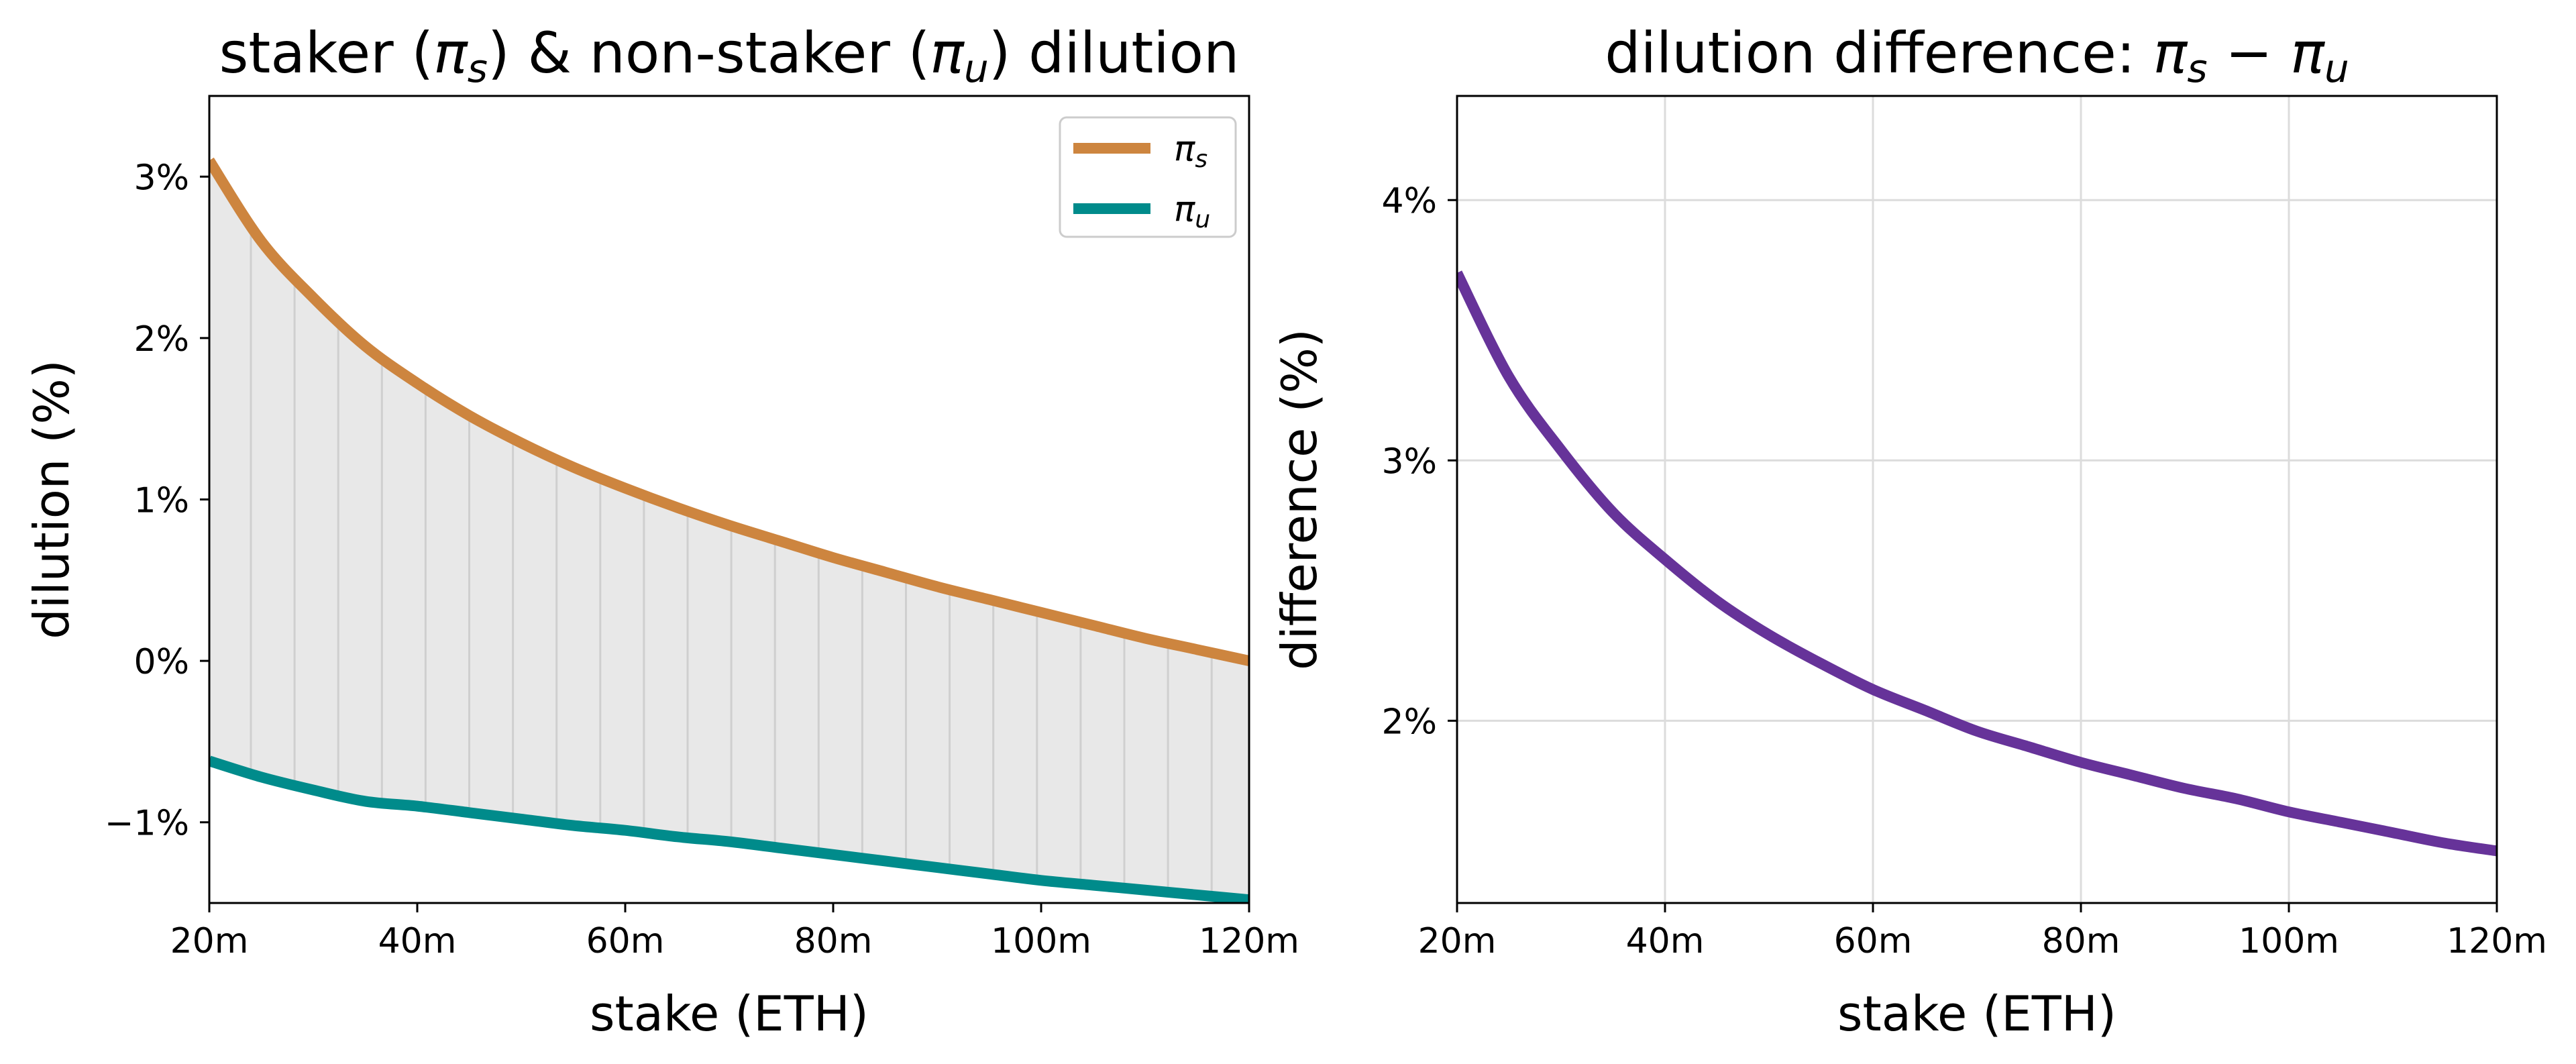  Describe the element at coordinates (1977, 56) in the screenshot. I see `difference-chart-title: dilution difference: πs − πu` at that location.